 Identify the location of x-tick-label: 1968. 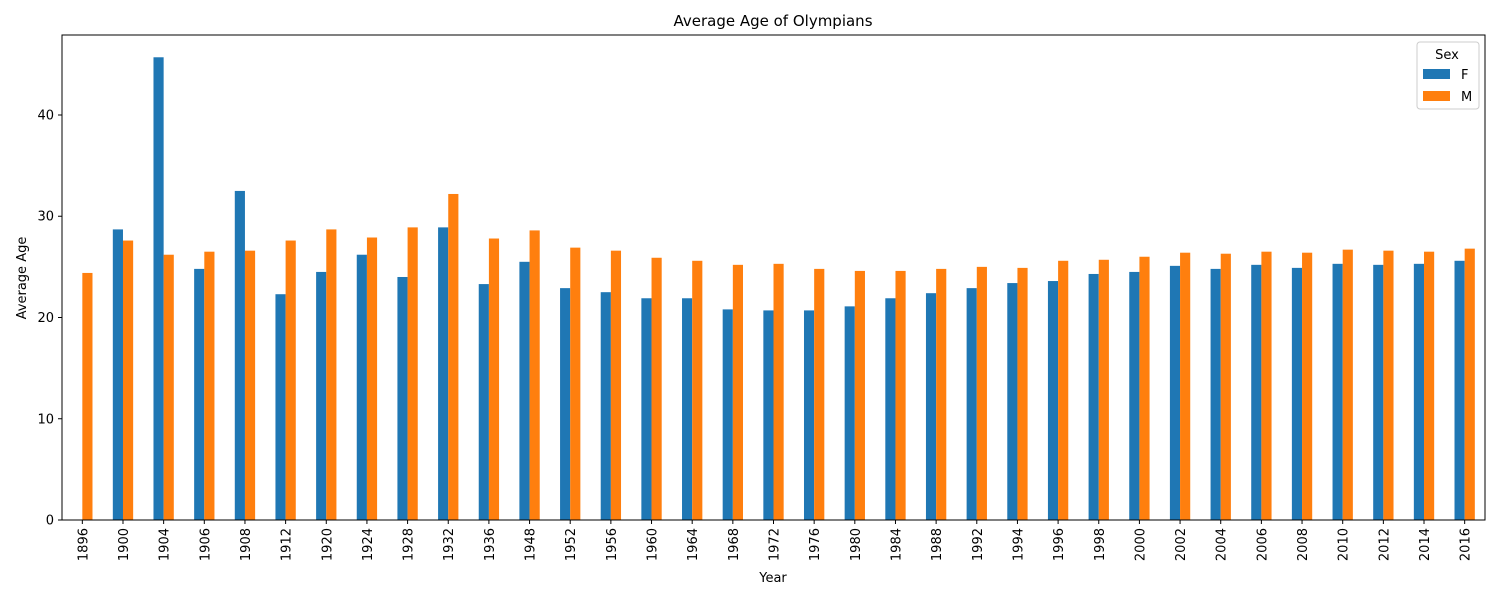
(734, 544).